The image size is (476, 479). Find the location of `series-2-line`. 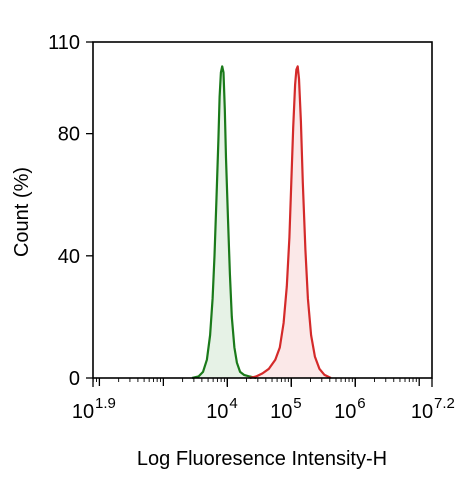

series-2-line is located at coordinates (290, 222).